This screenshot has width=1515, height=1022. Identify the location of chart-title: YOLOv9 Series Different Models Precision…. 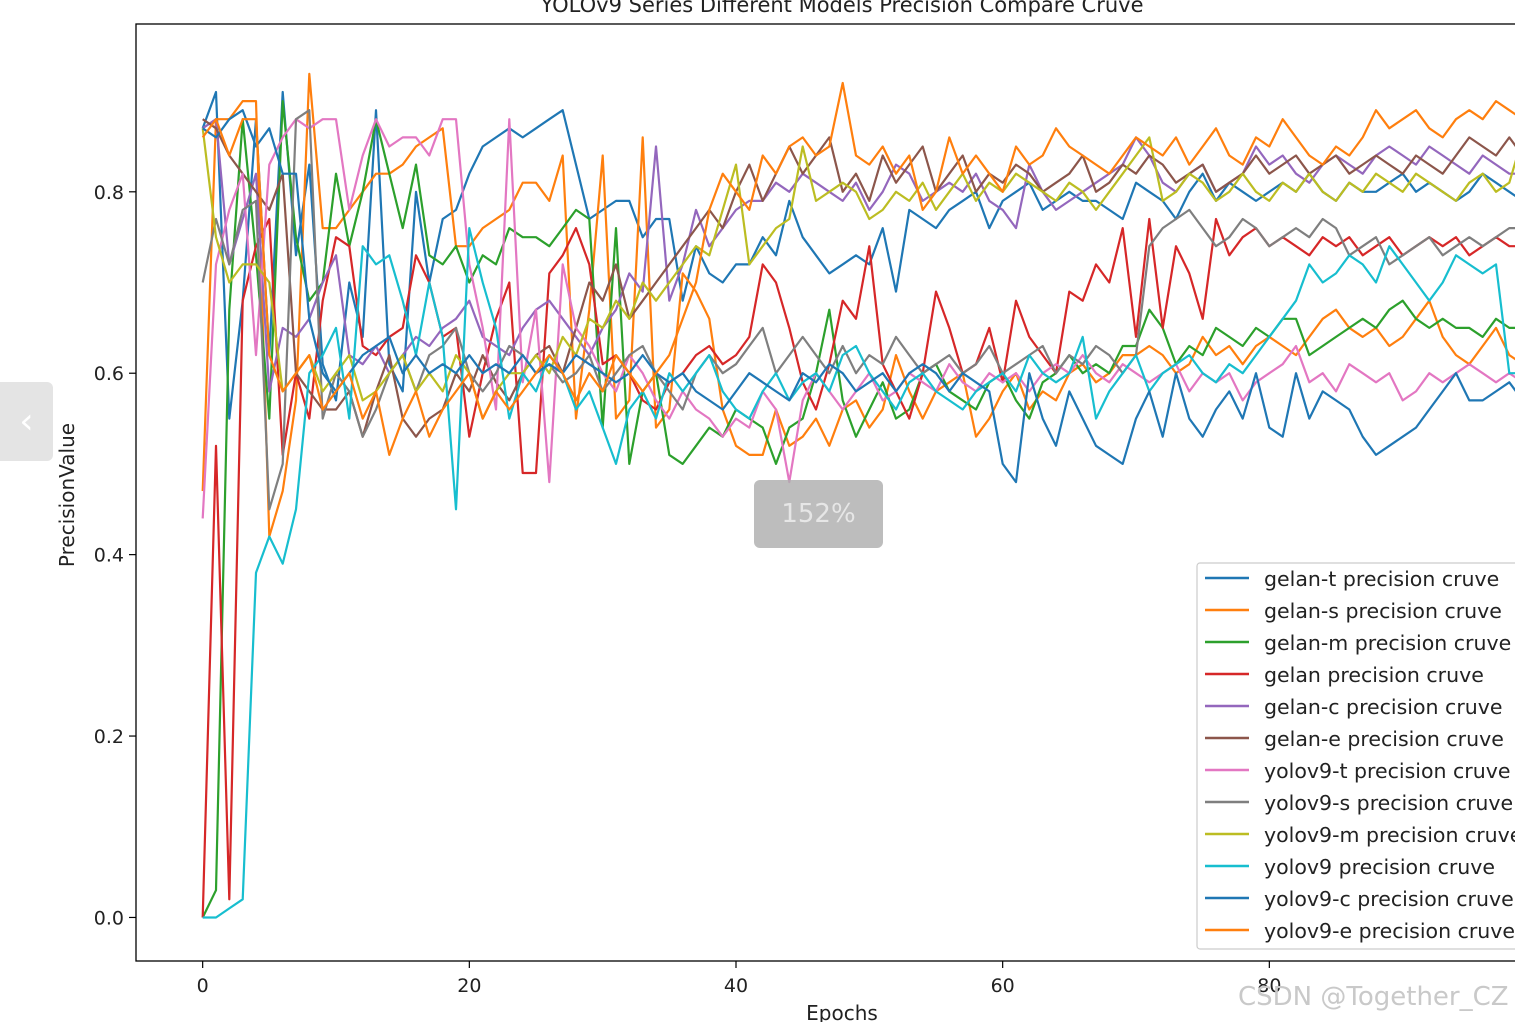
(841, 8).